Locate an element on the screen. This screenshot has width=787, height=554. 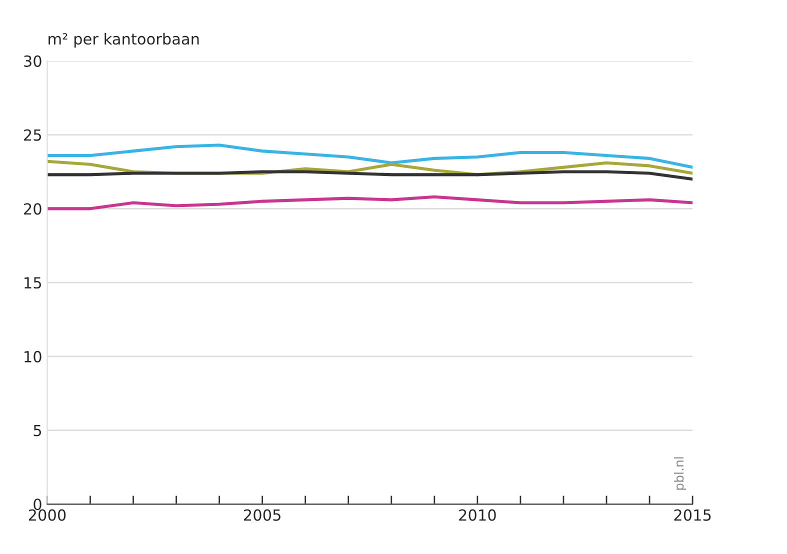
x-tick-label: 2005 is located at coordinates (262, 515).